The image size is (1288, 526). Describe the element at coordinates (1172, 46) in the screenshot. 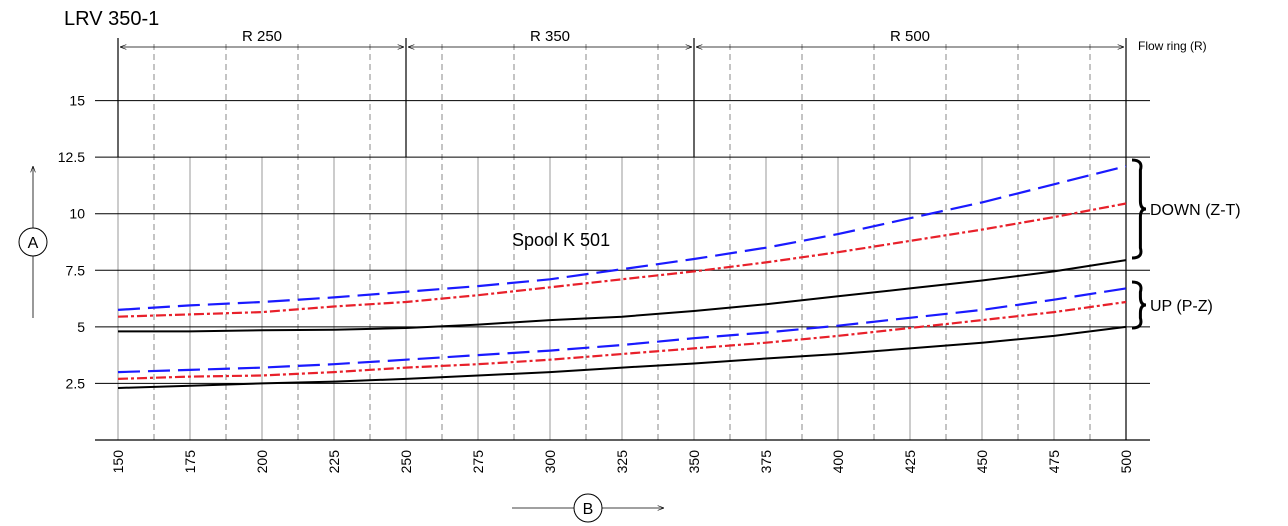

I see `flow-ring-header: Flow ring (R)` at that location.